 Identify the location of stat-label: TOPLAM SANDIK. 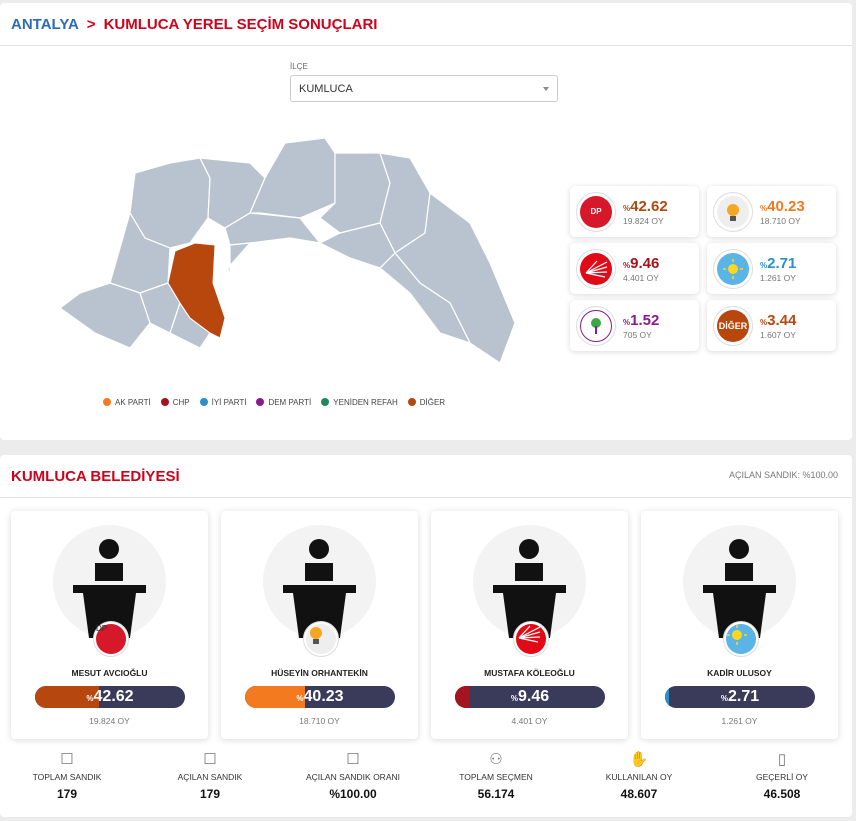
(67, 777).